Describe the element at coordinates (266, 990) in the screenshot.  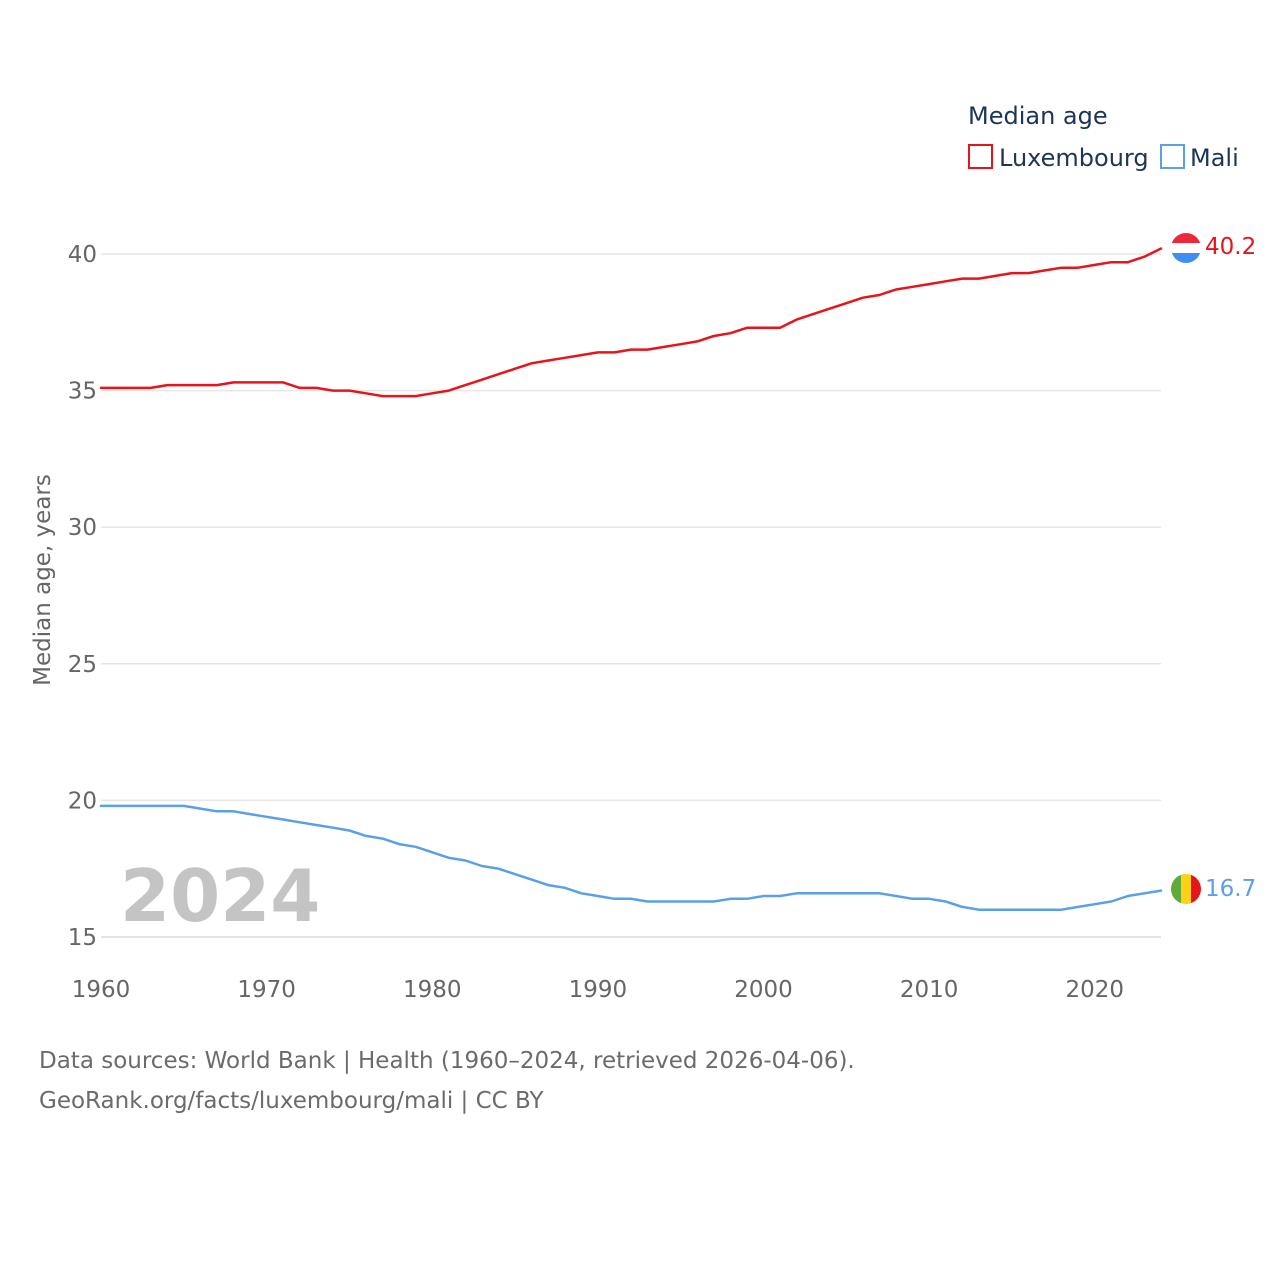
I see `x-tick-label-1970: 1970` at that location.